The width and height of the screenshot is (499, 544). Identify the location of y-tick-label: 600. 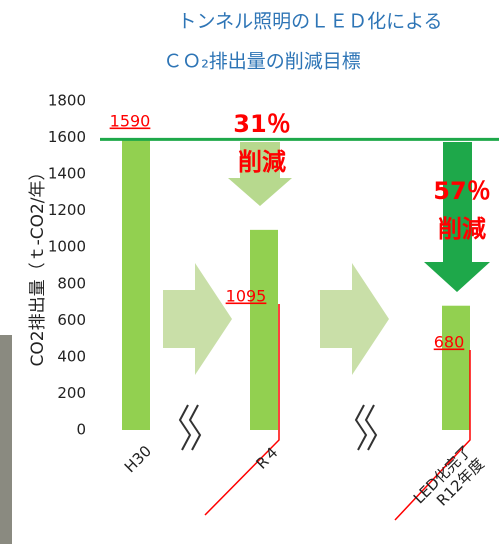
(71, 320).